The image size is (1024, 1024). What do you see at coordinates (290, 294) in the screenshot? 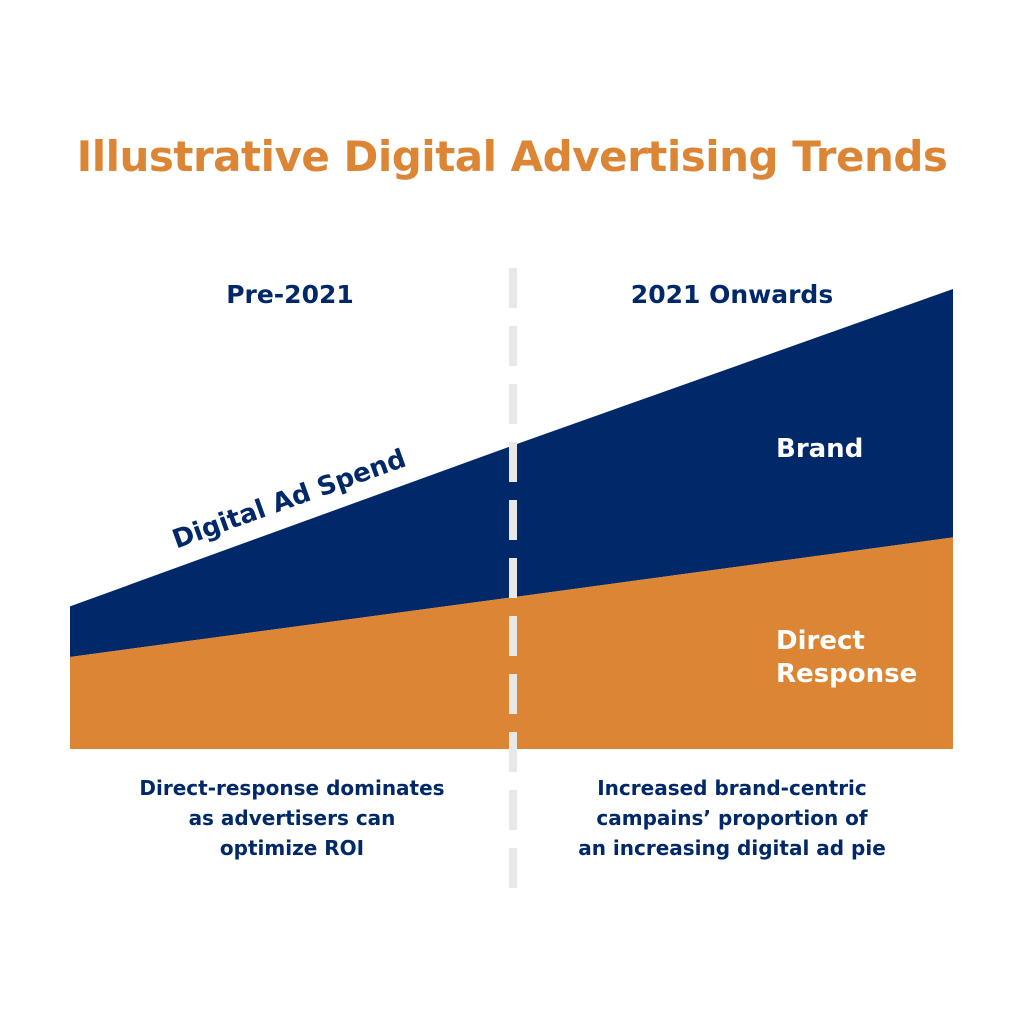
I see `header-pre-2021: Pre-2021` at bounding box center [290, 294].